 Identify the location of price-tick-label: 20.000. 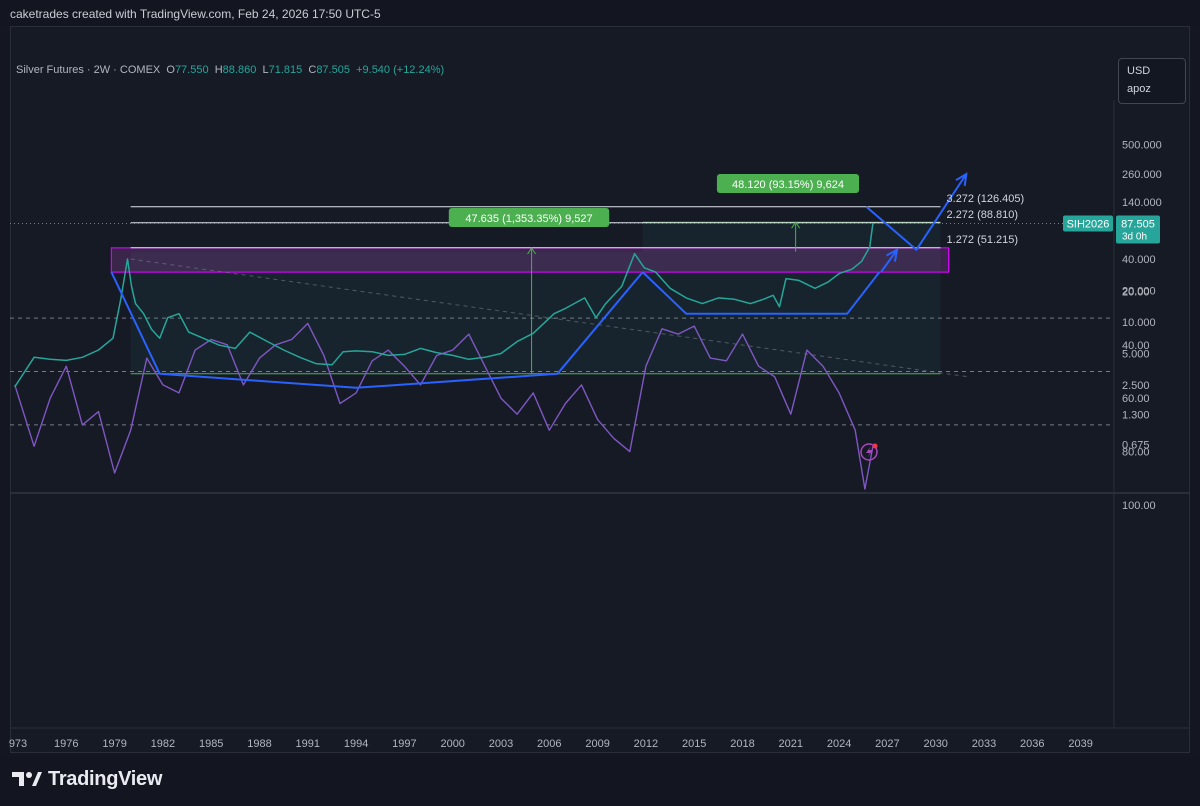
(1139, 292).